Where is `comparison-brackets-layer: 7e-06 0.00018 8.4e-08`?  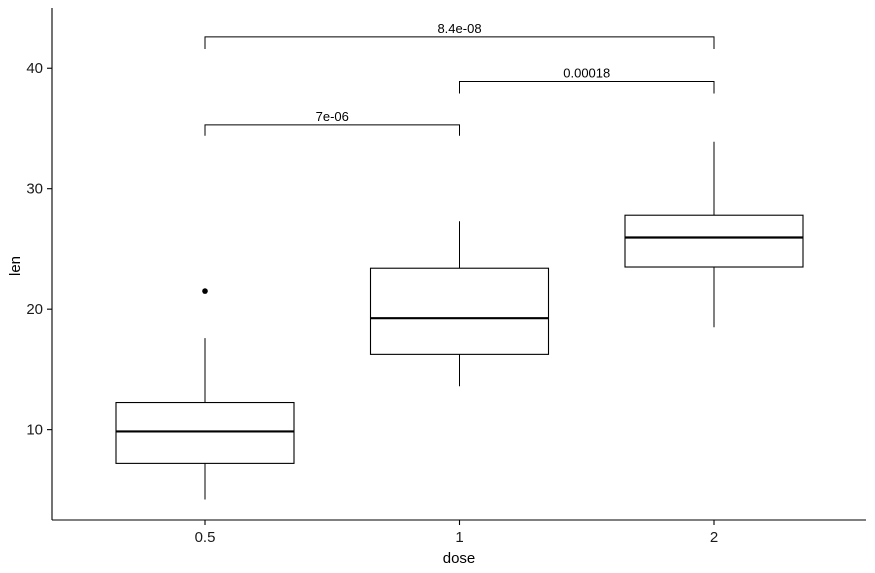 comparison-brackets-layer: 7e-06 0.00018 8.4e-08 is located at coordinates (459, 78).